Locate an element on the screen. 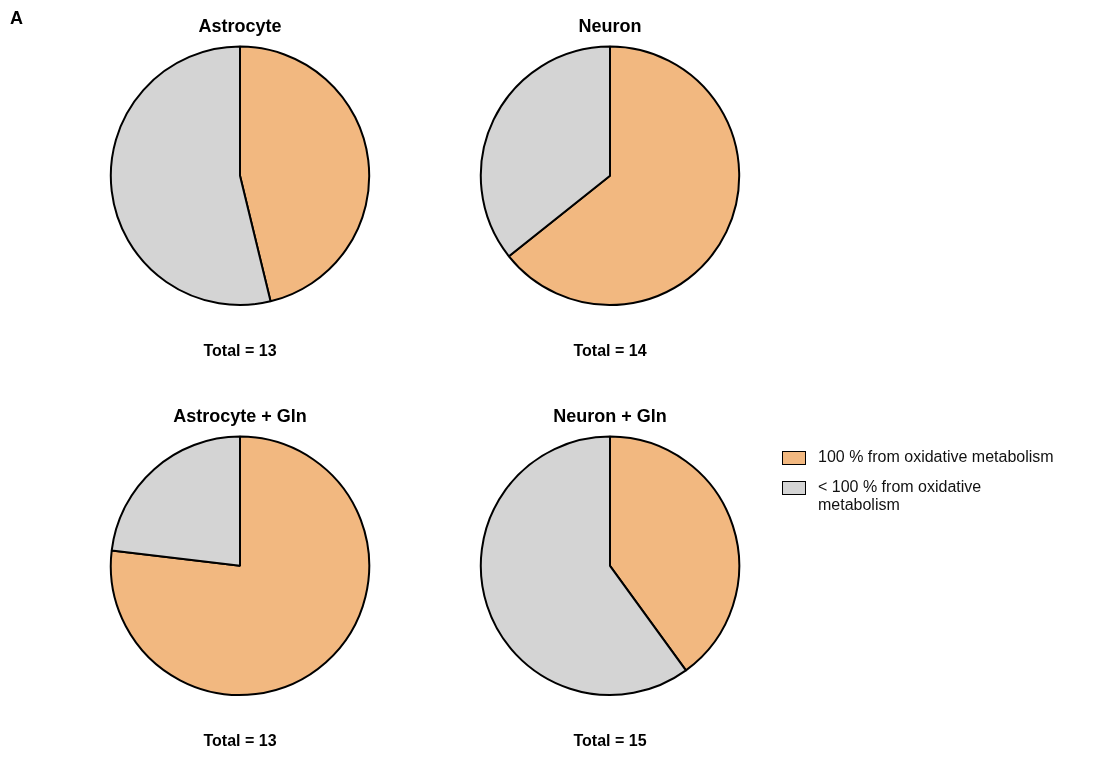  legend-label: < 100 % from oxidative metabolism is located at coordinates (900, 496).